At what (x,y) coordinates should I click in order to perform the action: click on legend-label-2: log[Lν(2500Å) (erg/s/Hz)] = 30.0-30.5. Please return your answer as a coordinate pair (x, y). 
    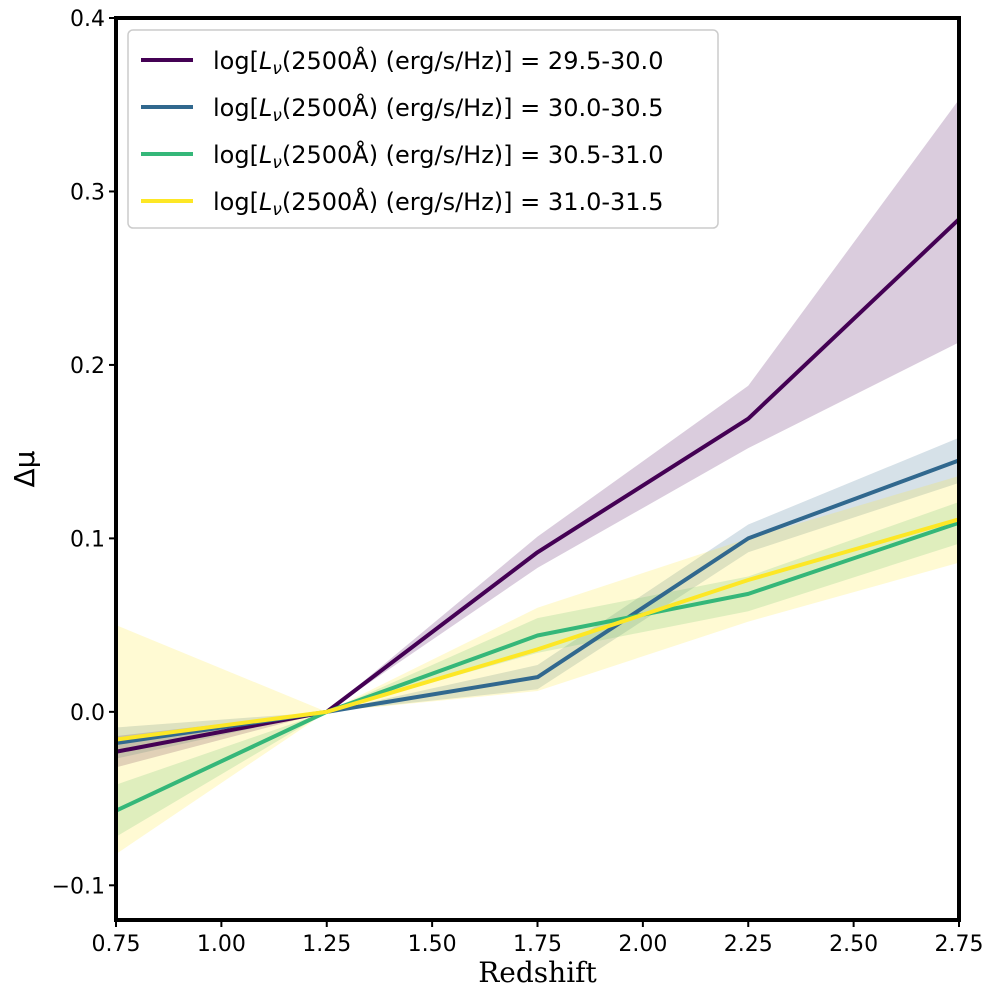
    Looking at the image, I should click on (438, 109).